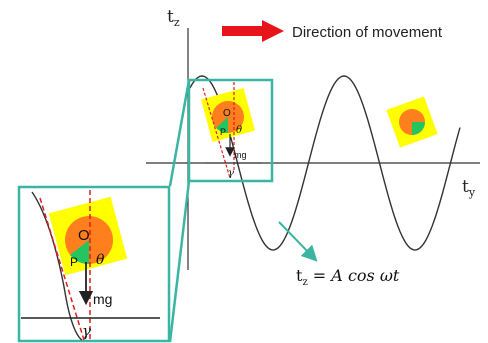  Describe the element at coordinates (84, 235) in the screenshot. I see `large-o-label: O` at that location.